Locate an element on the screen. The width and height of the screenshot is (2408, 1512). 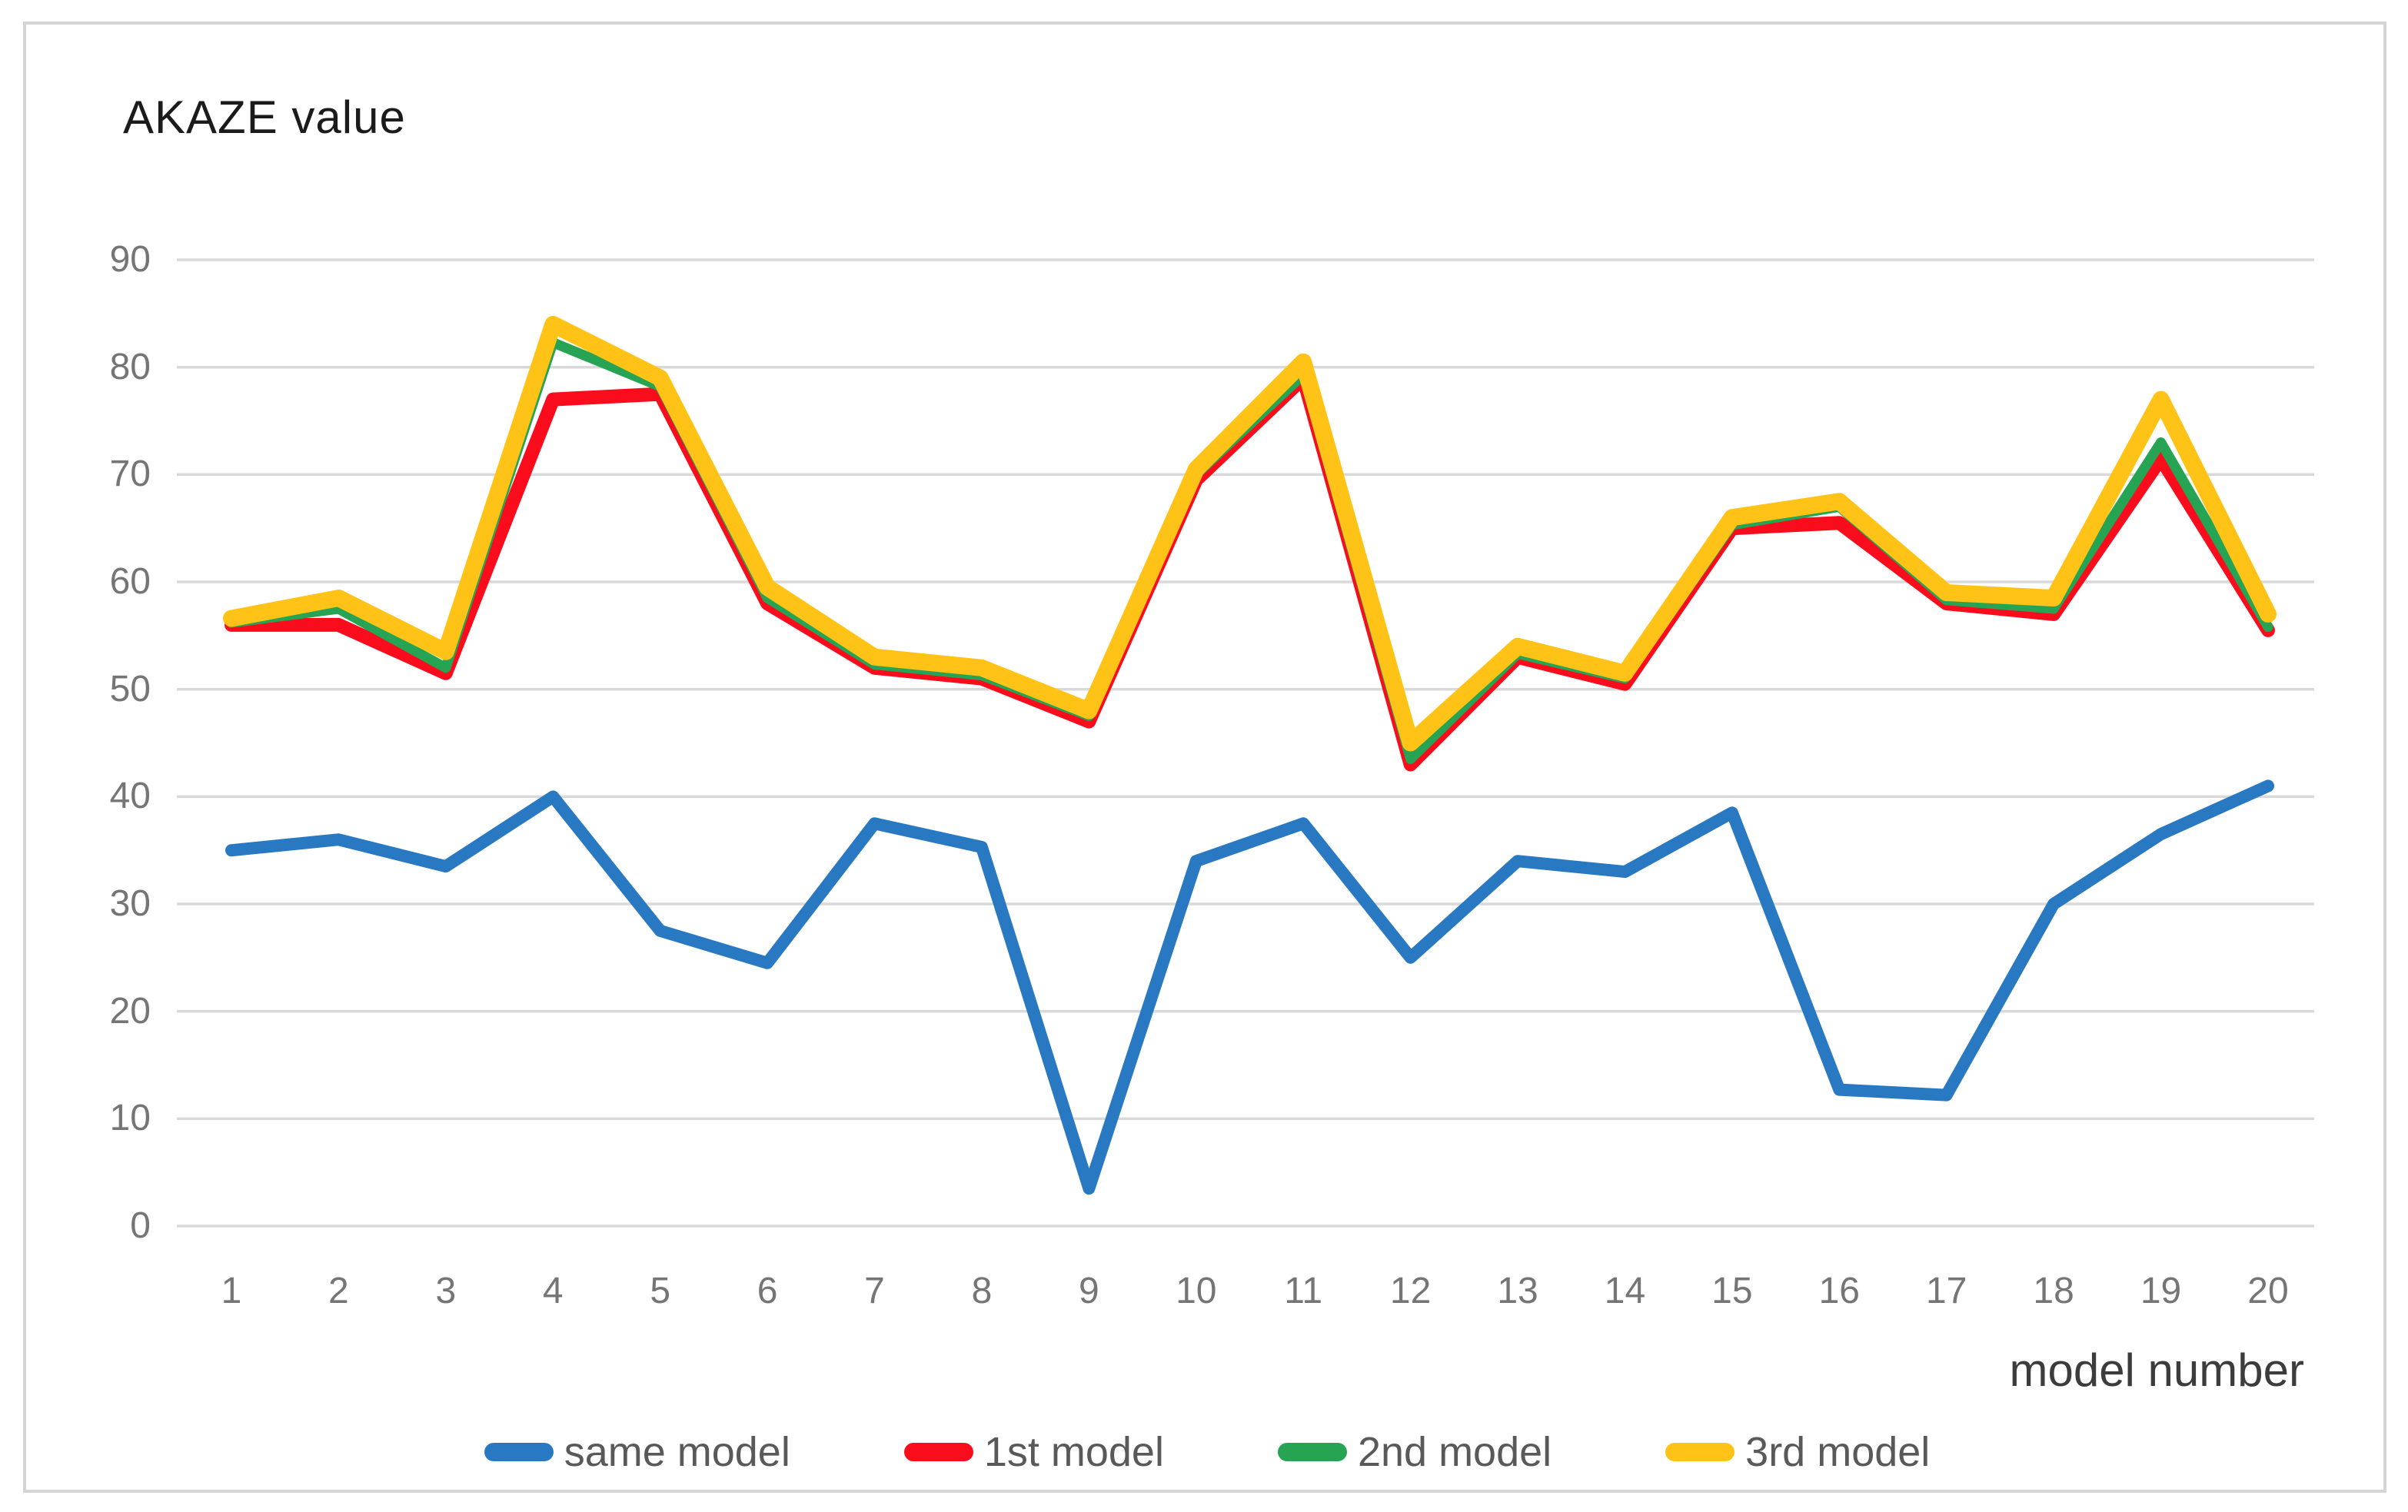
x-tick-label-18: 18 is located at coordinates (2053, 1291).